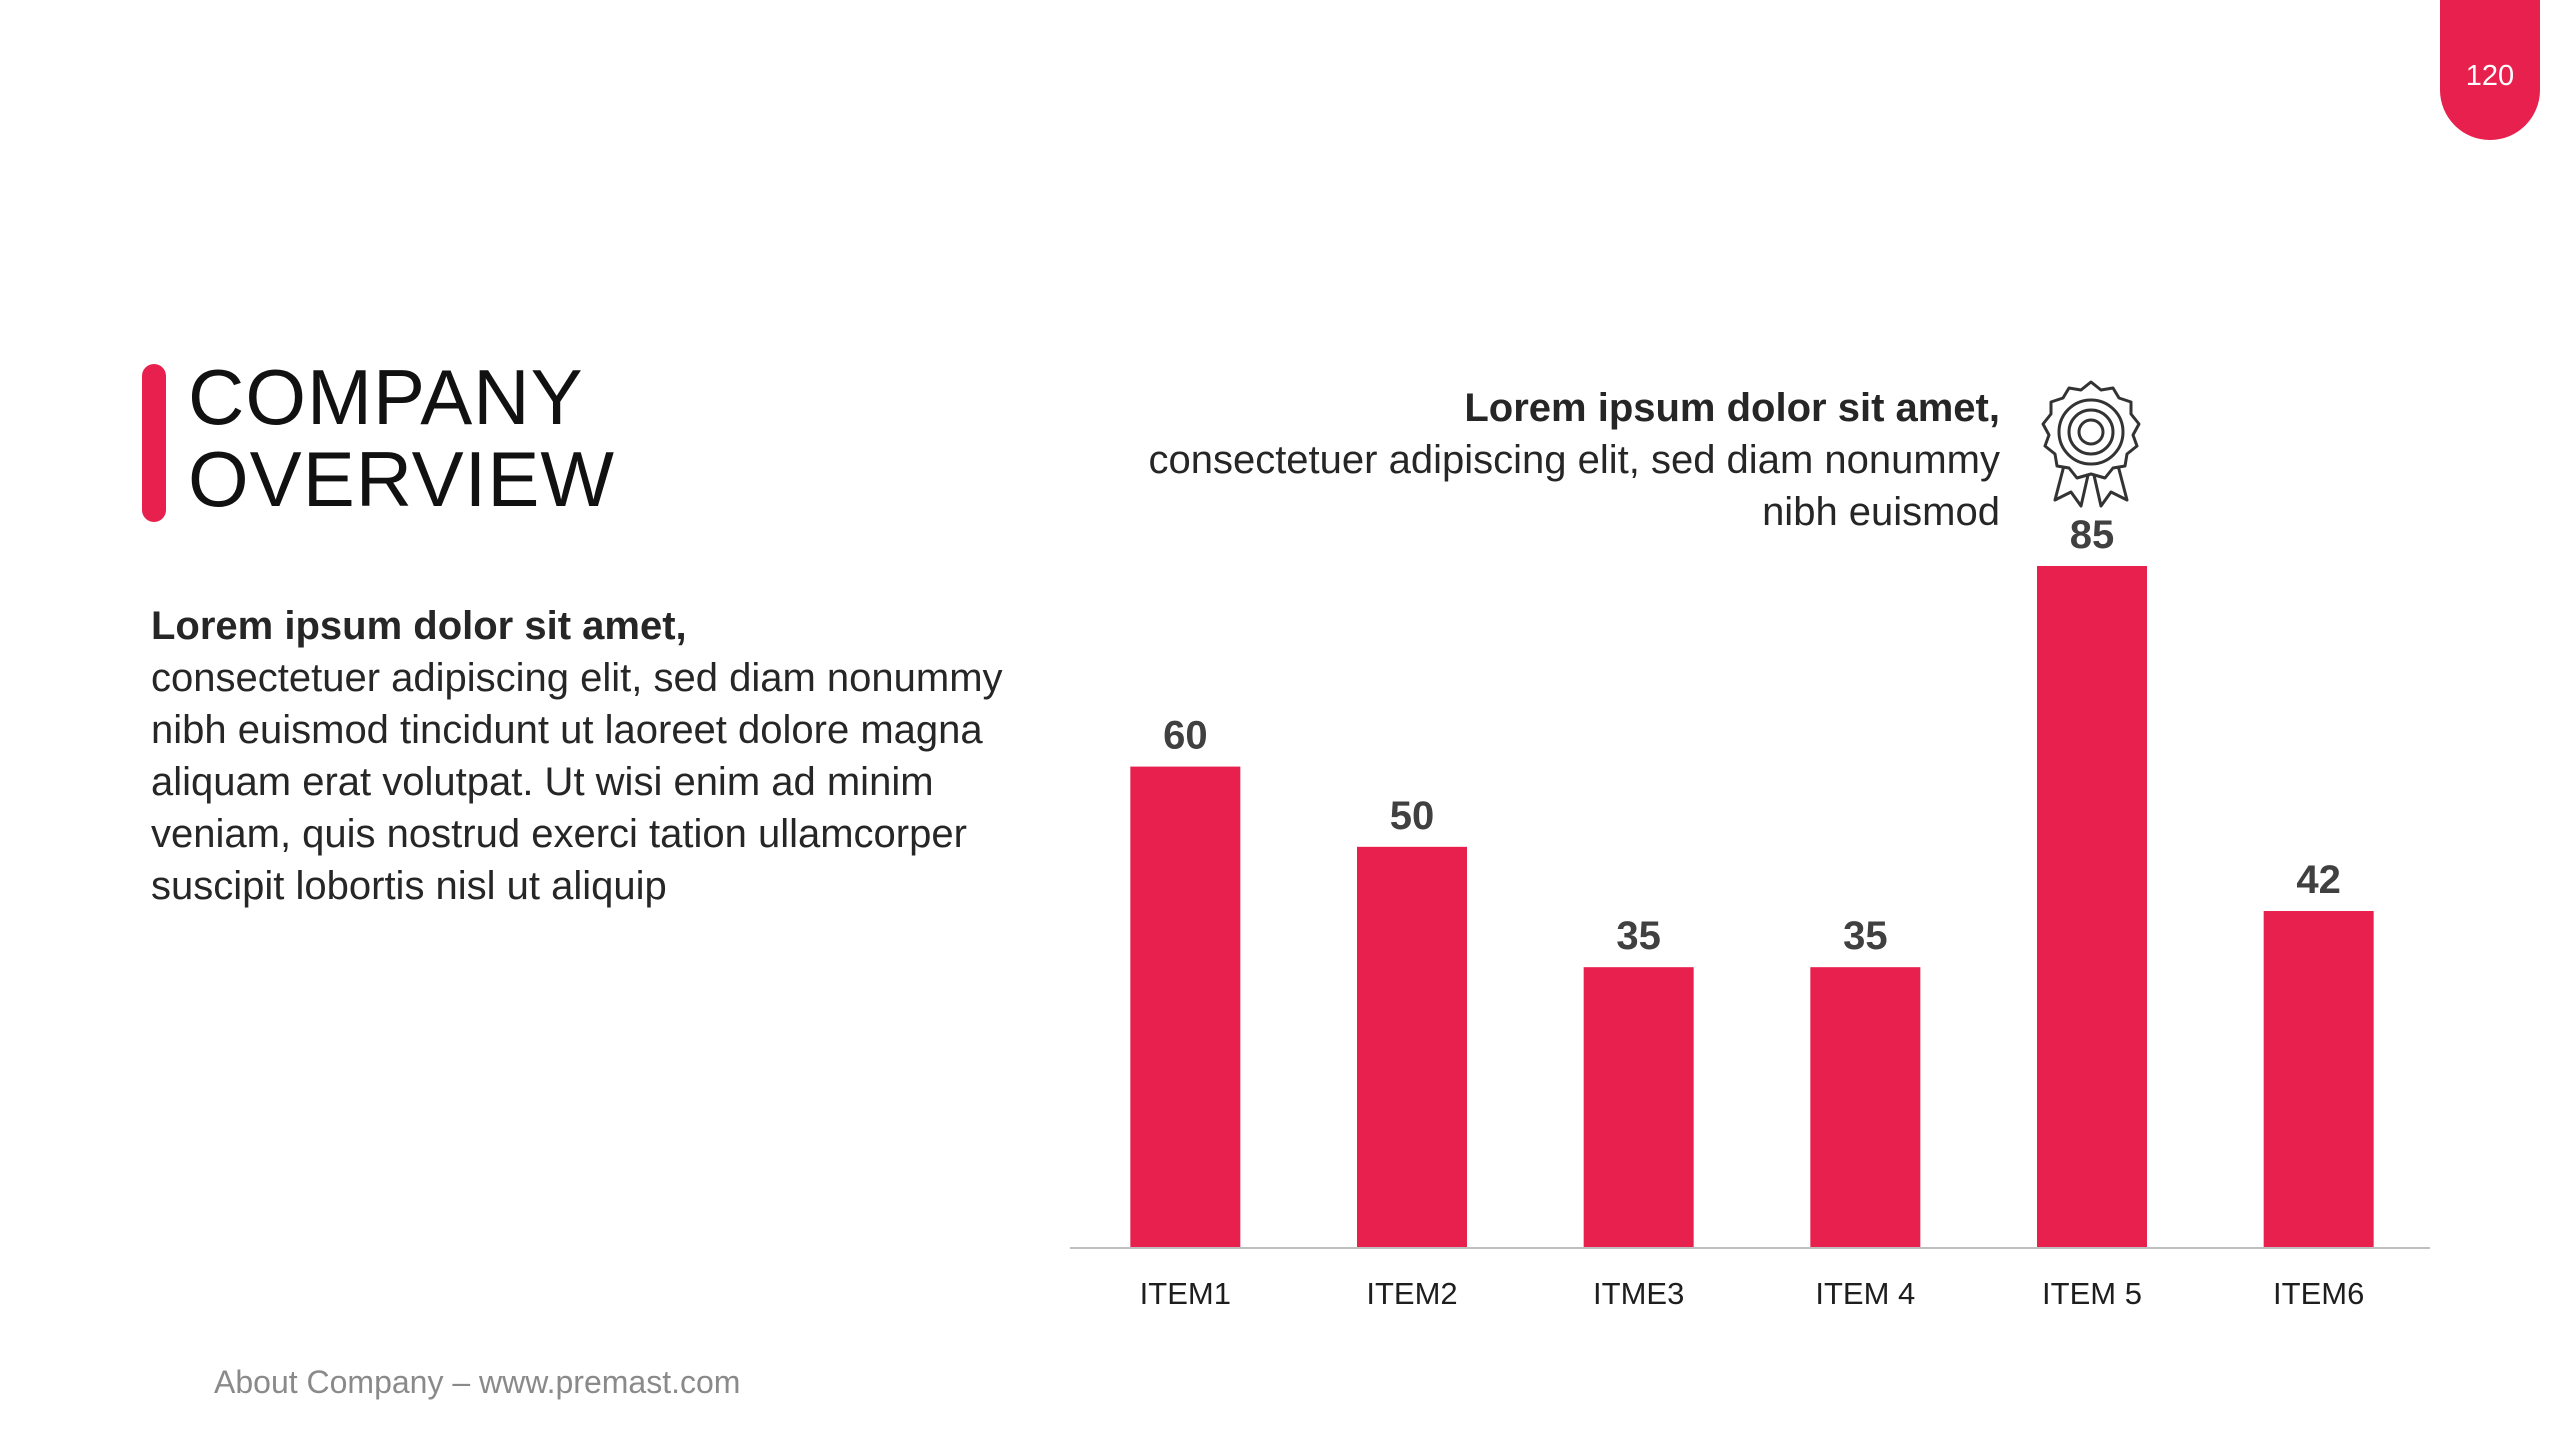 Image resolution: width=2560 pixels, height=1440 pixels. Describe the element at coordinates (2318, 880) in the screenshot. I see `bar-value-label-6: 42` at that location.